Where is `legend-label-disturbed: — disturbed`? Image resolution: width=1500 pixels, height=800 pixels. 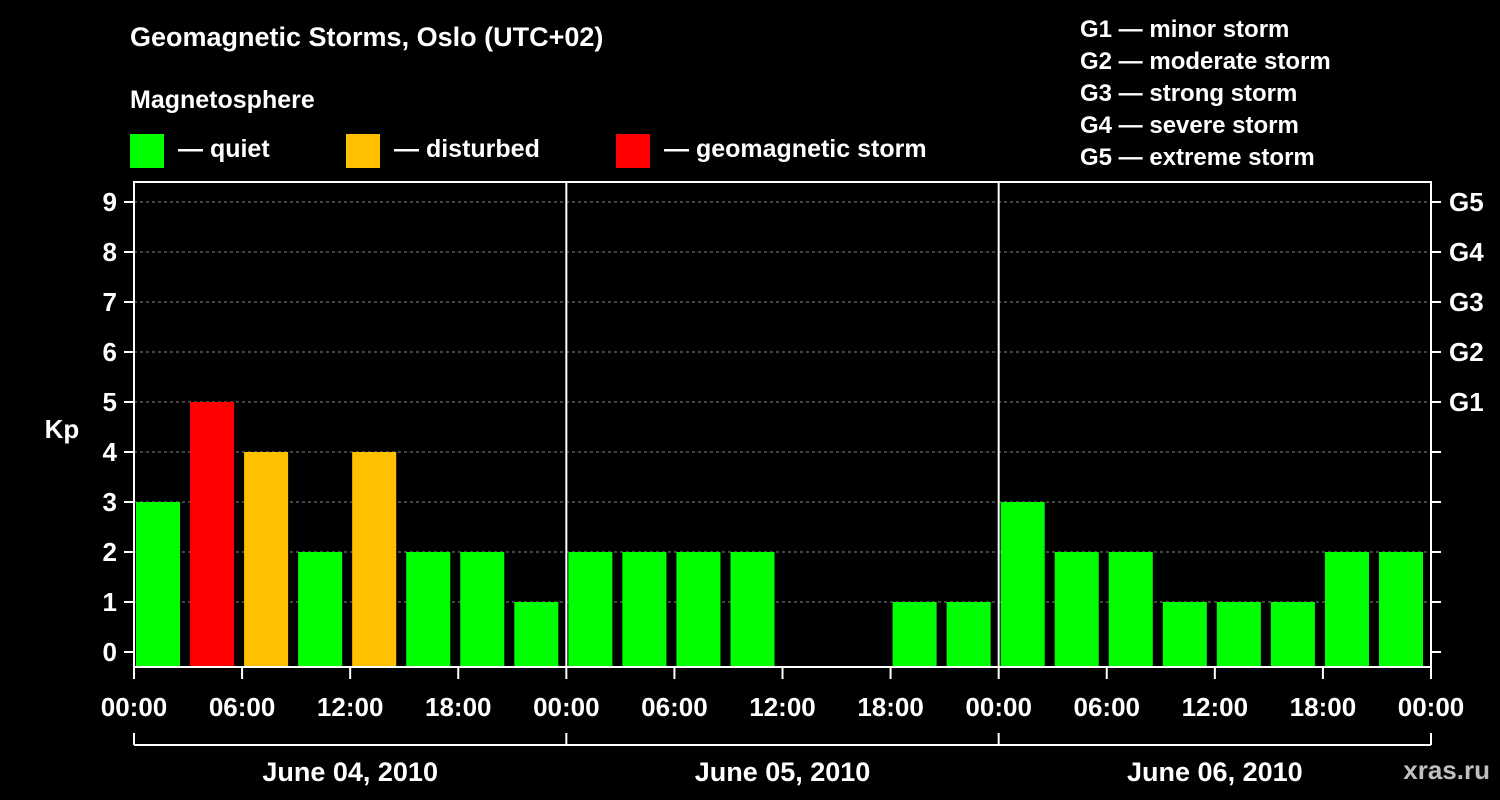 legend-label-disturbed: — disturbed is located at coordinates (467, 149).